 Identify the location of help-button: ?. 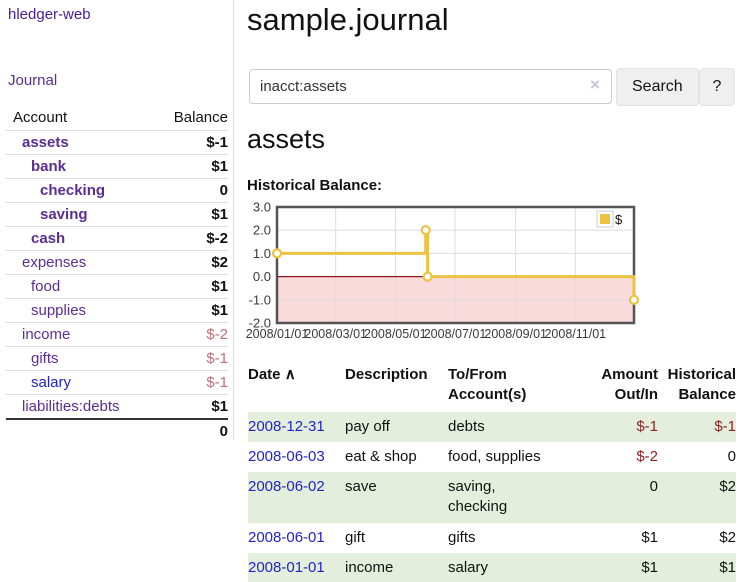
(717, 87).